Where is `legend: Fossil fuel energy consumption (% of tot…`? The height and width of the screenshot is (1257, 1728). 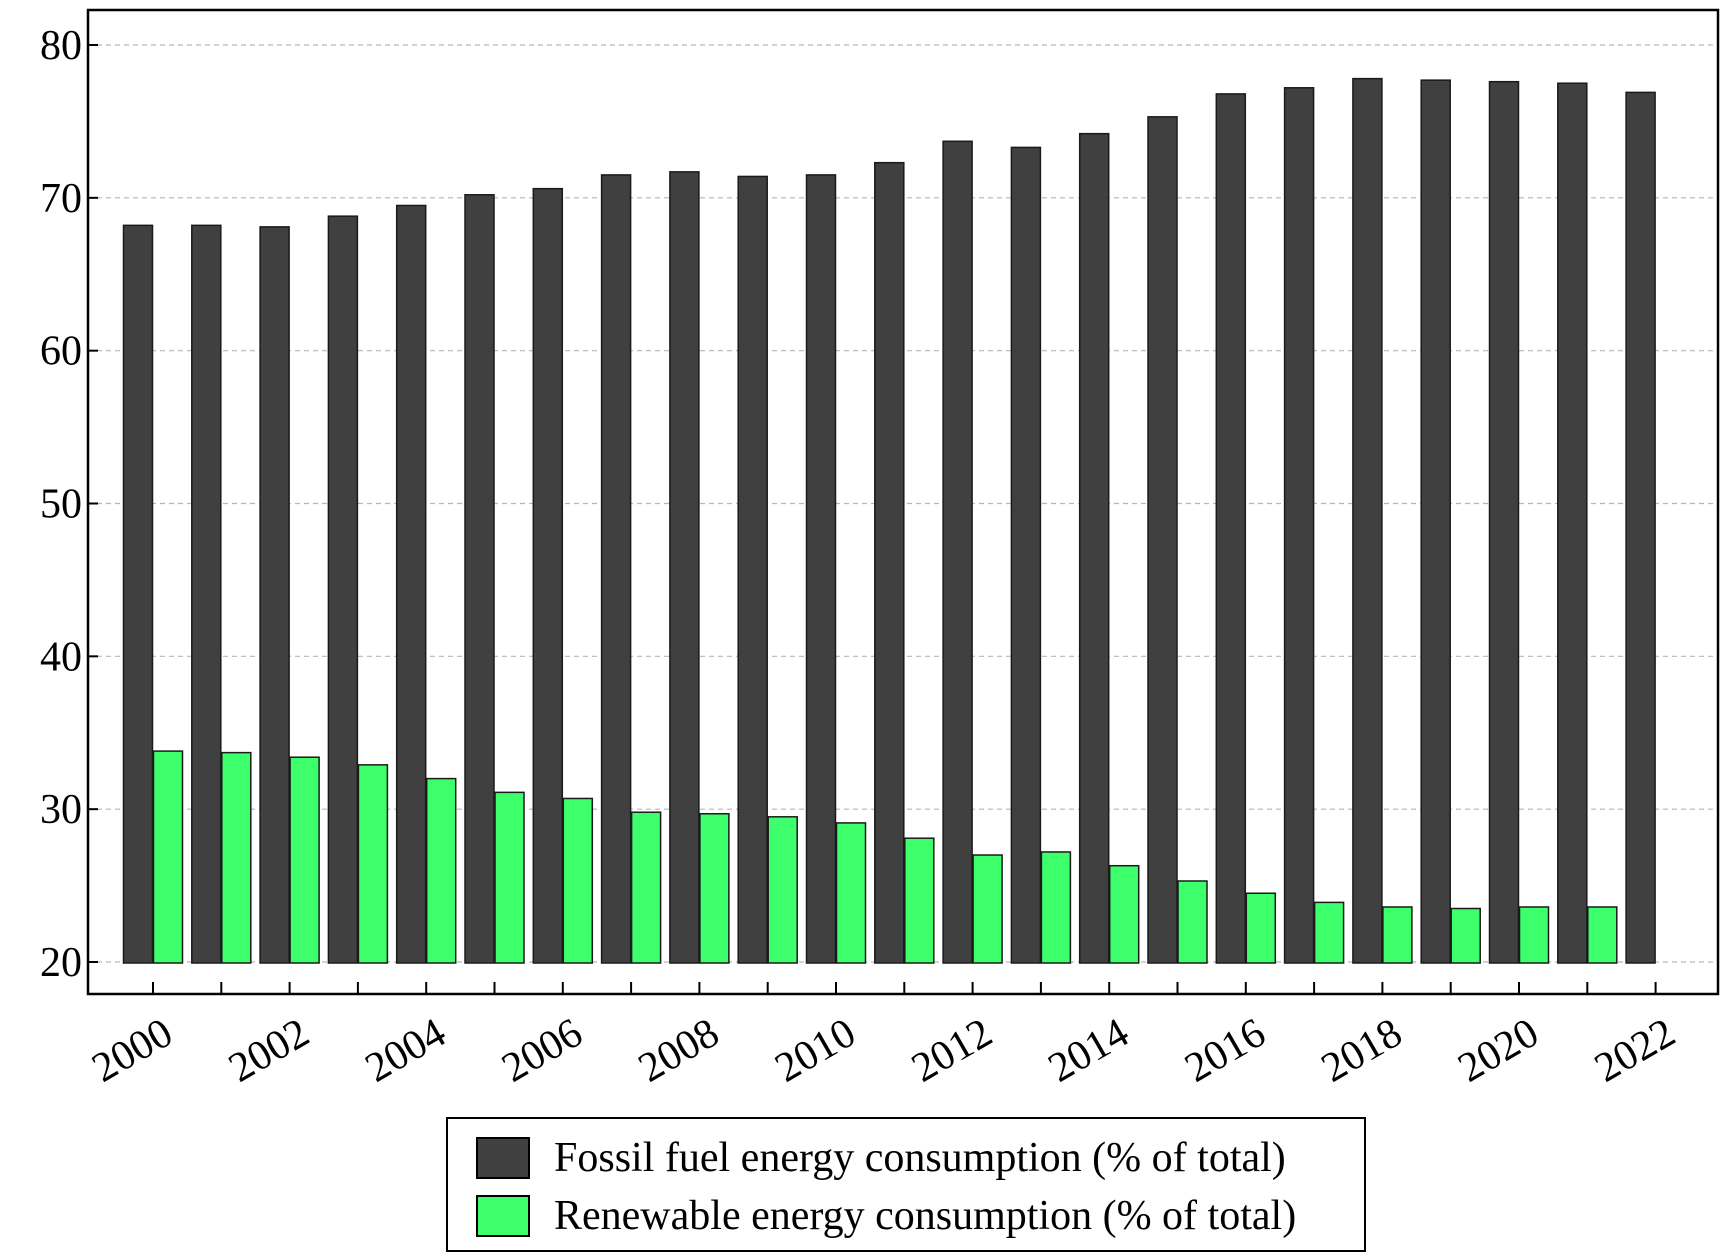
legend: Fossil fuel energy consumption (% of tot… is located at coordinates (906, 1184).